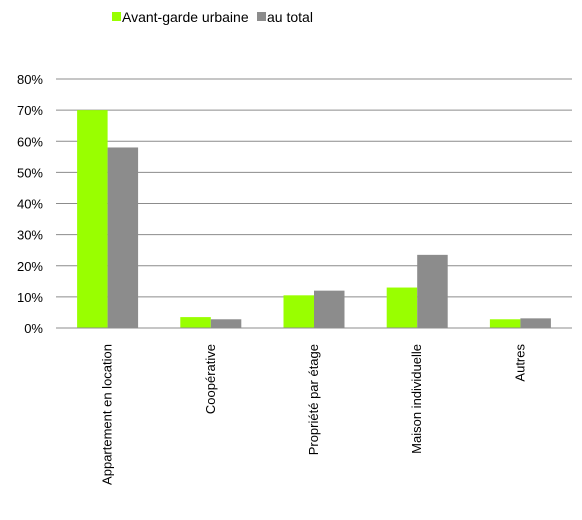 This screenshot has height=520, width=582. I want to click on legend: Avant-garde urbaine au total, so click(212, 17).